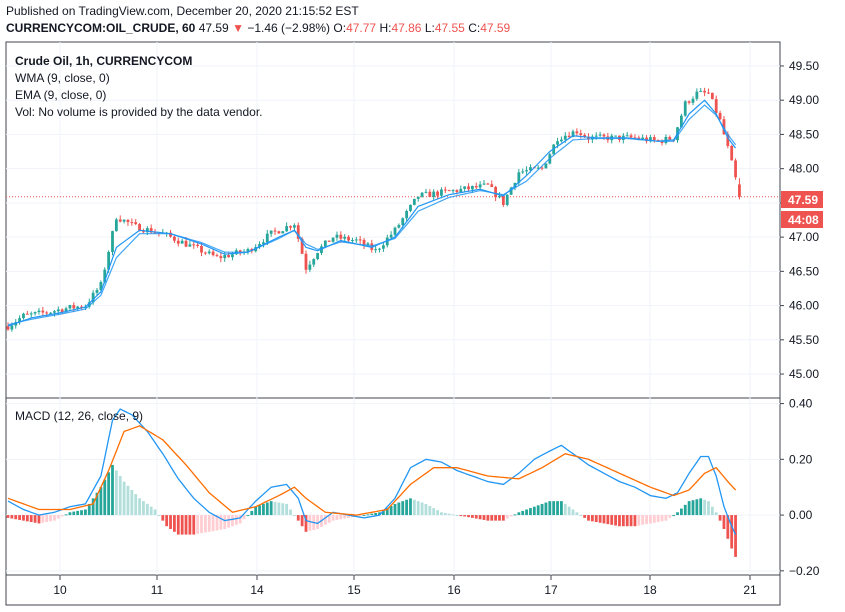 Image resolution: width=845 pixels, height=612 pixels. Describe the element at coordinates (650, 590) in the screenshot. I see `time-axis-label: 18` at that location.